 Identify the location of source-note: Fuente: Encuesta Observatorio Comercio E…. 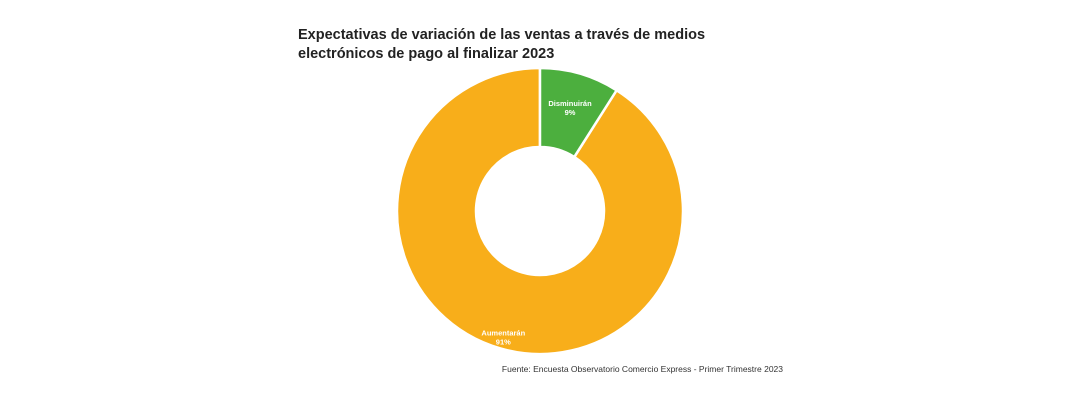
(642, 369).